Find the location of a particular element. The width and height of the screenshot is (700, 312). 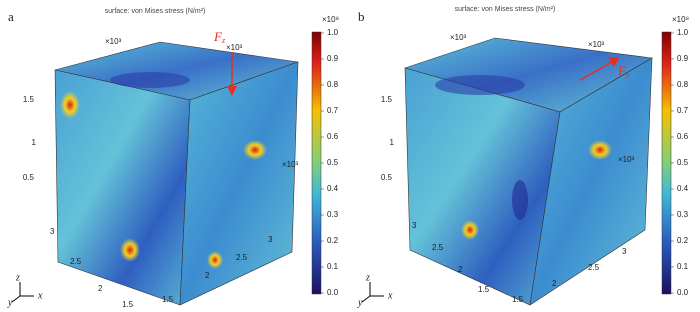

force-arrow is located at coordinates (596, 71).